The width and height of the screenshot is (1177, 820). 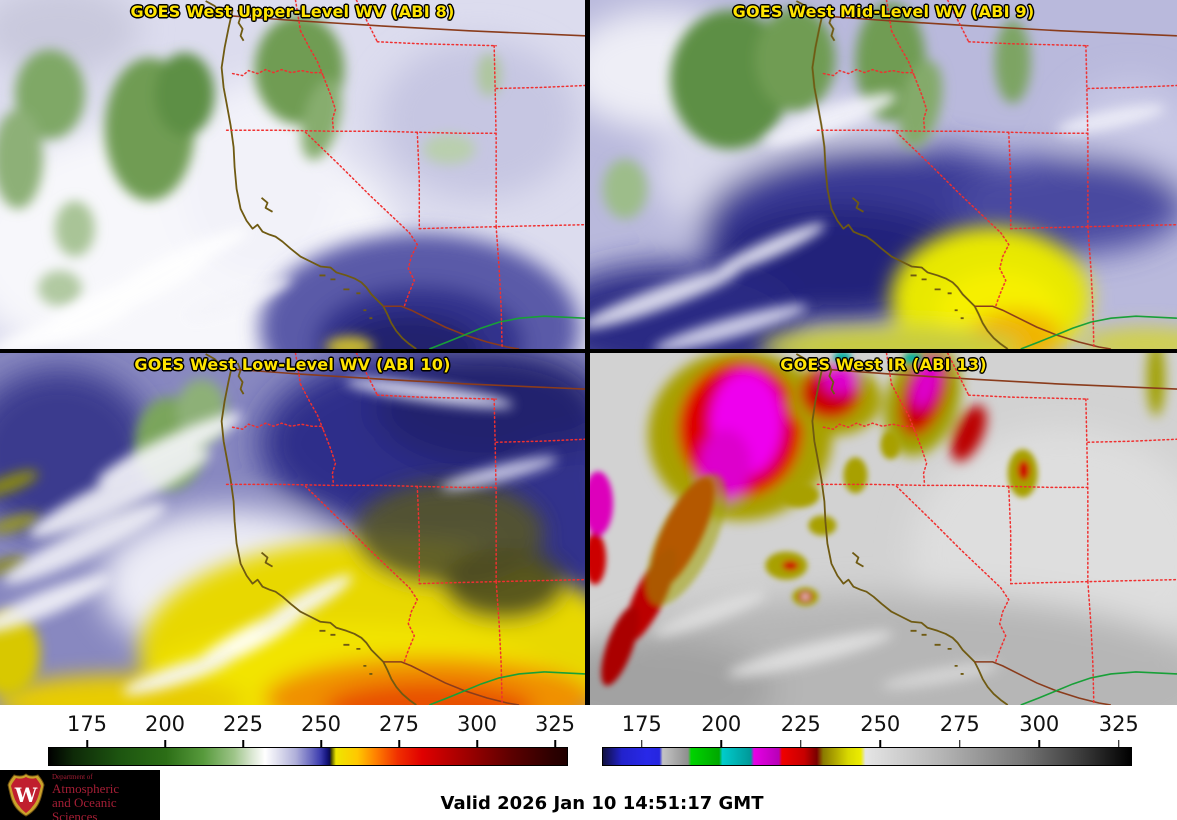 What do you see at coordinates (800, 724) in the screenshot?
I see `ir-tick-225: 225` at bounding box center [800, 724].